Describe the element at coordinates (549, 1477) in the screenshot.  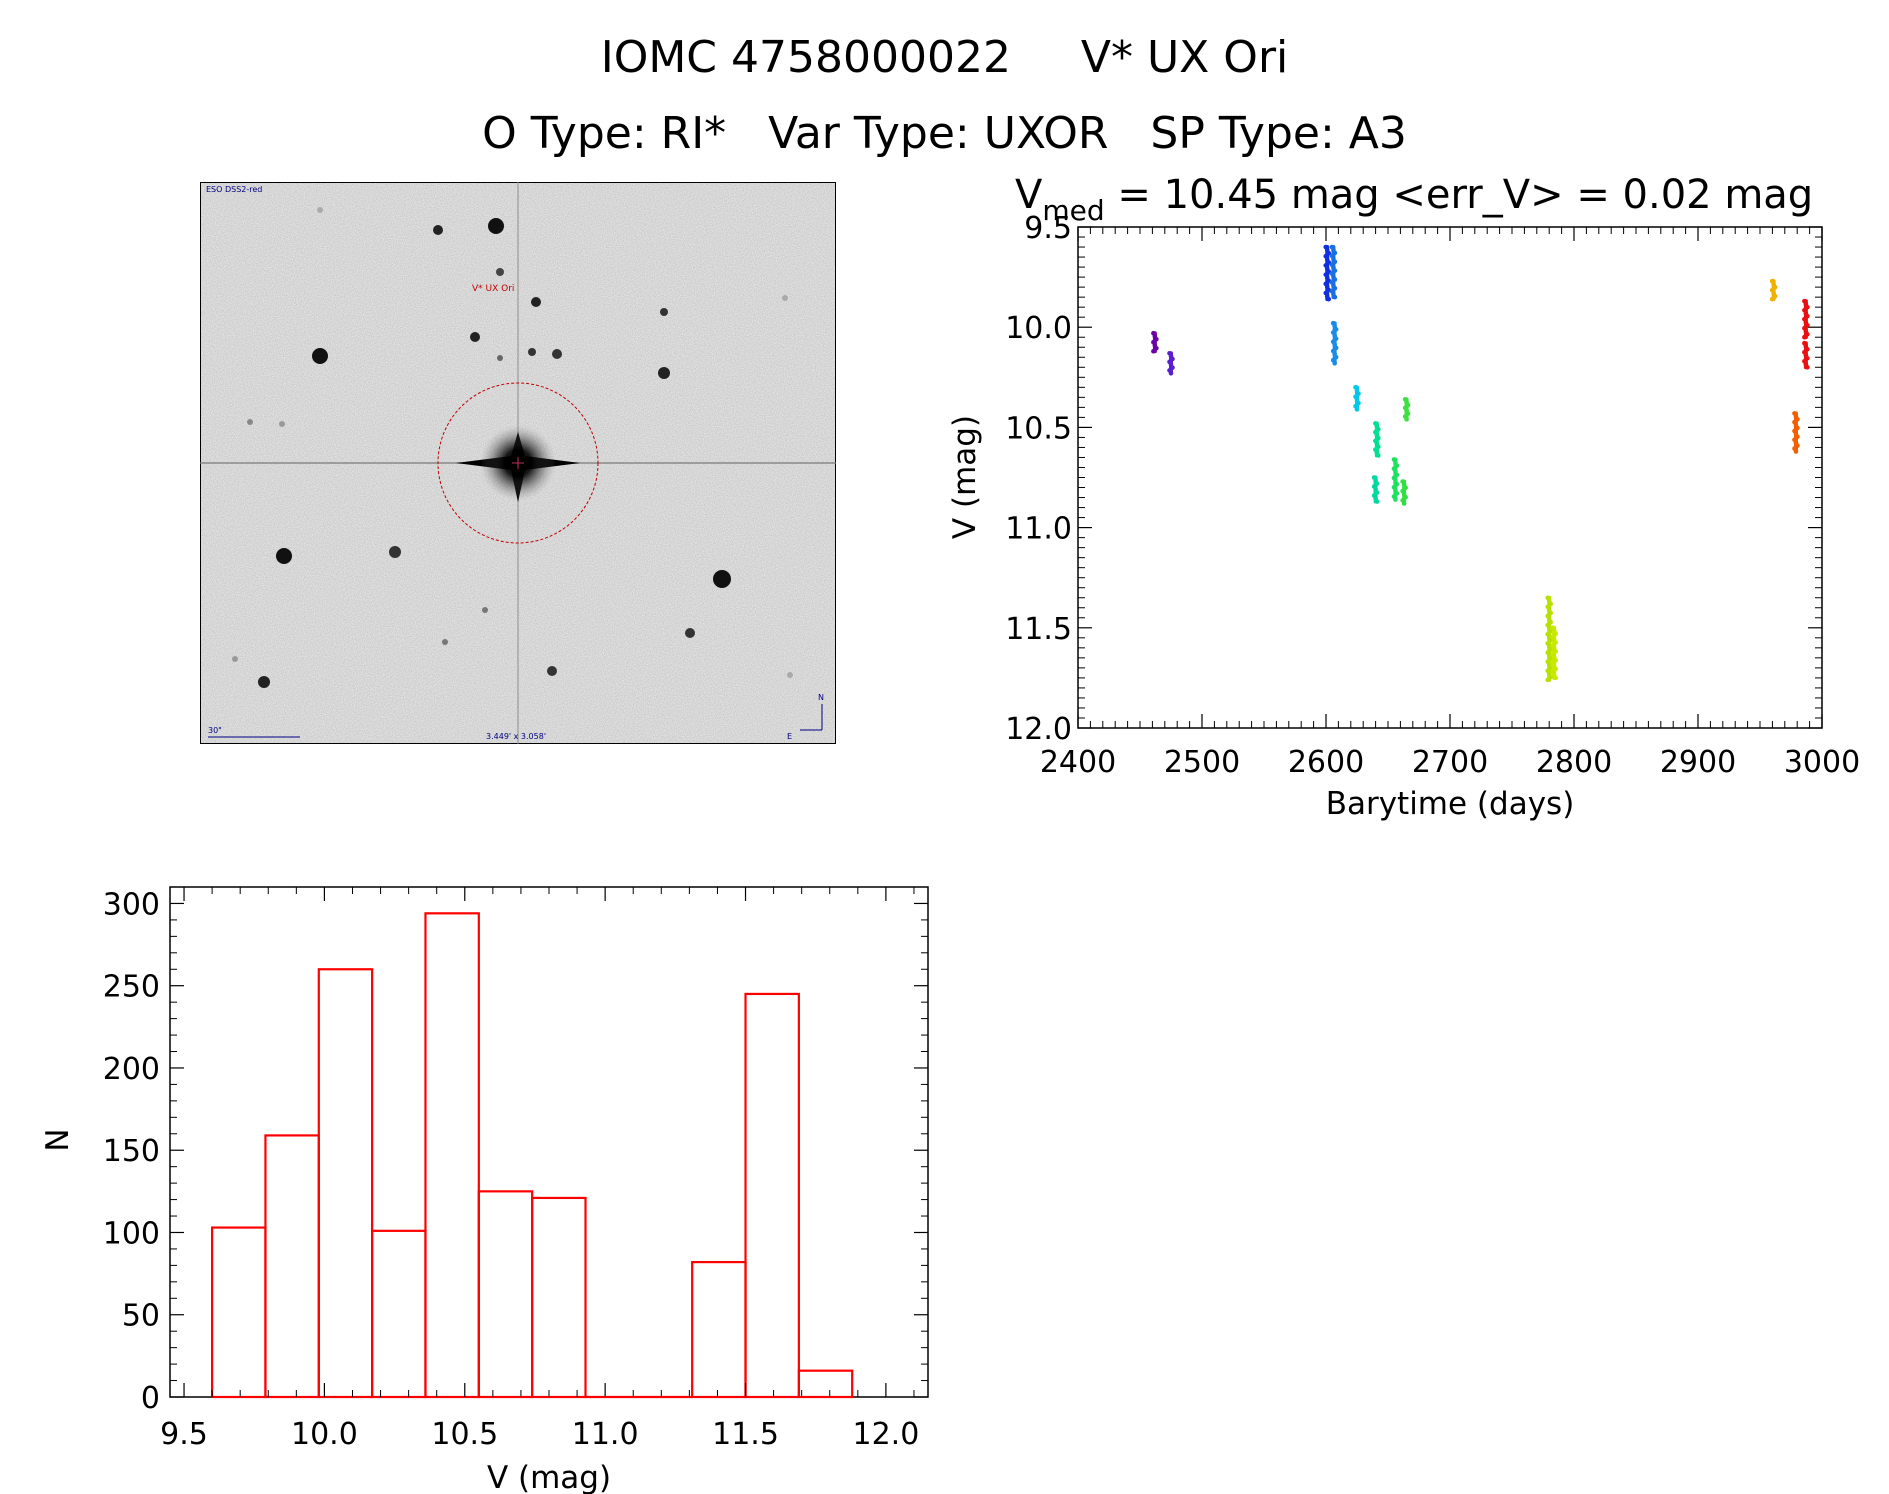
I see `histogram-xlabel: V (mag)` at that location.